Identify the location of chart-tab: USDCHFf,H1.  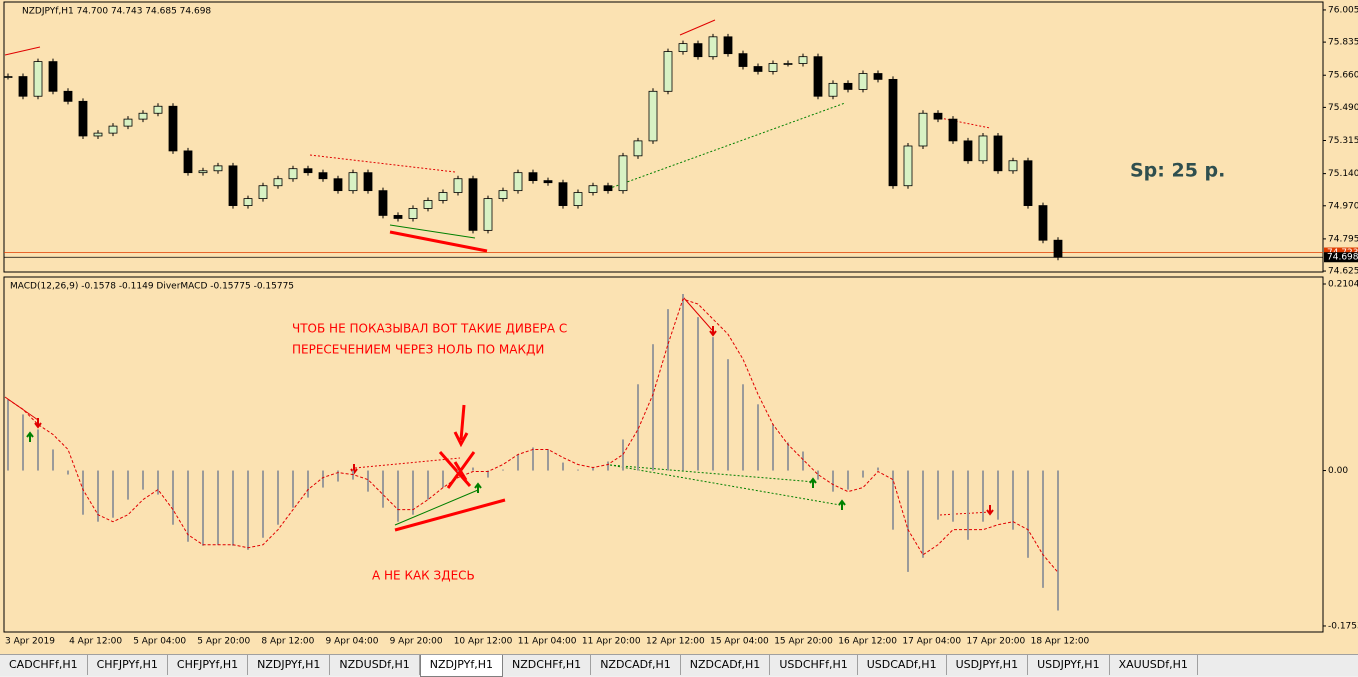
(814, 665).